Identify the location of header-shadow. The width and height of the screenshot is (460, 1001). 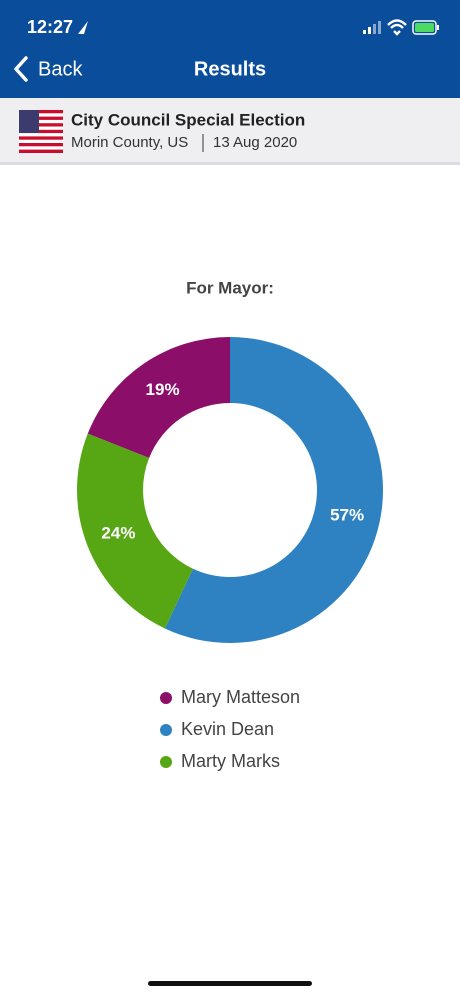
(230, 163).